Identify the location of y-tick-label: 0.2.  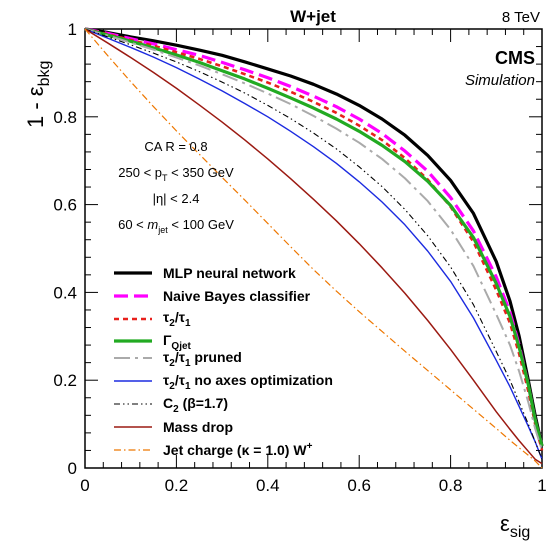
(65, 380).